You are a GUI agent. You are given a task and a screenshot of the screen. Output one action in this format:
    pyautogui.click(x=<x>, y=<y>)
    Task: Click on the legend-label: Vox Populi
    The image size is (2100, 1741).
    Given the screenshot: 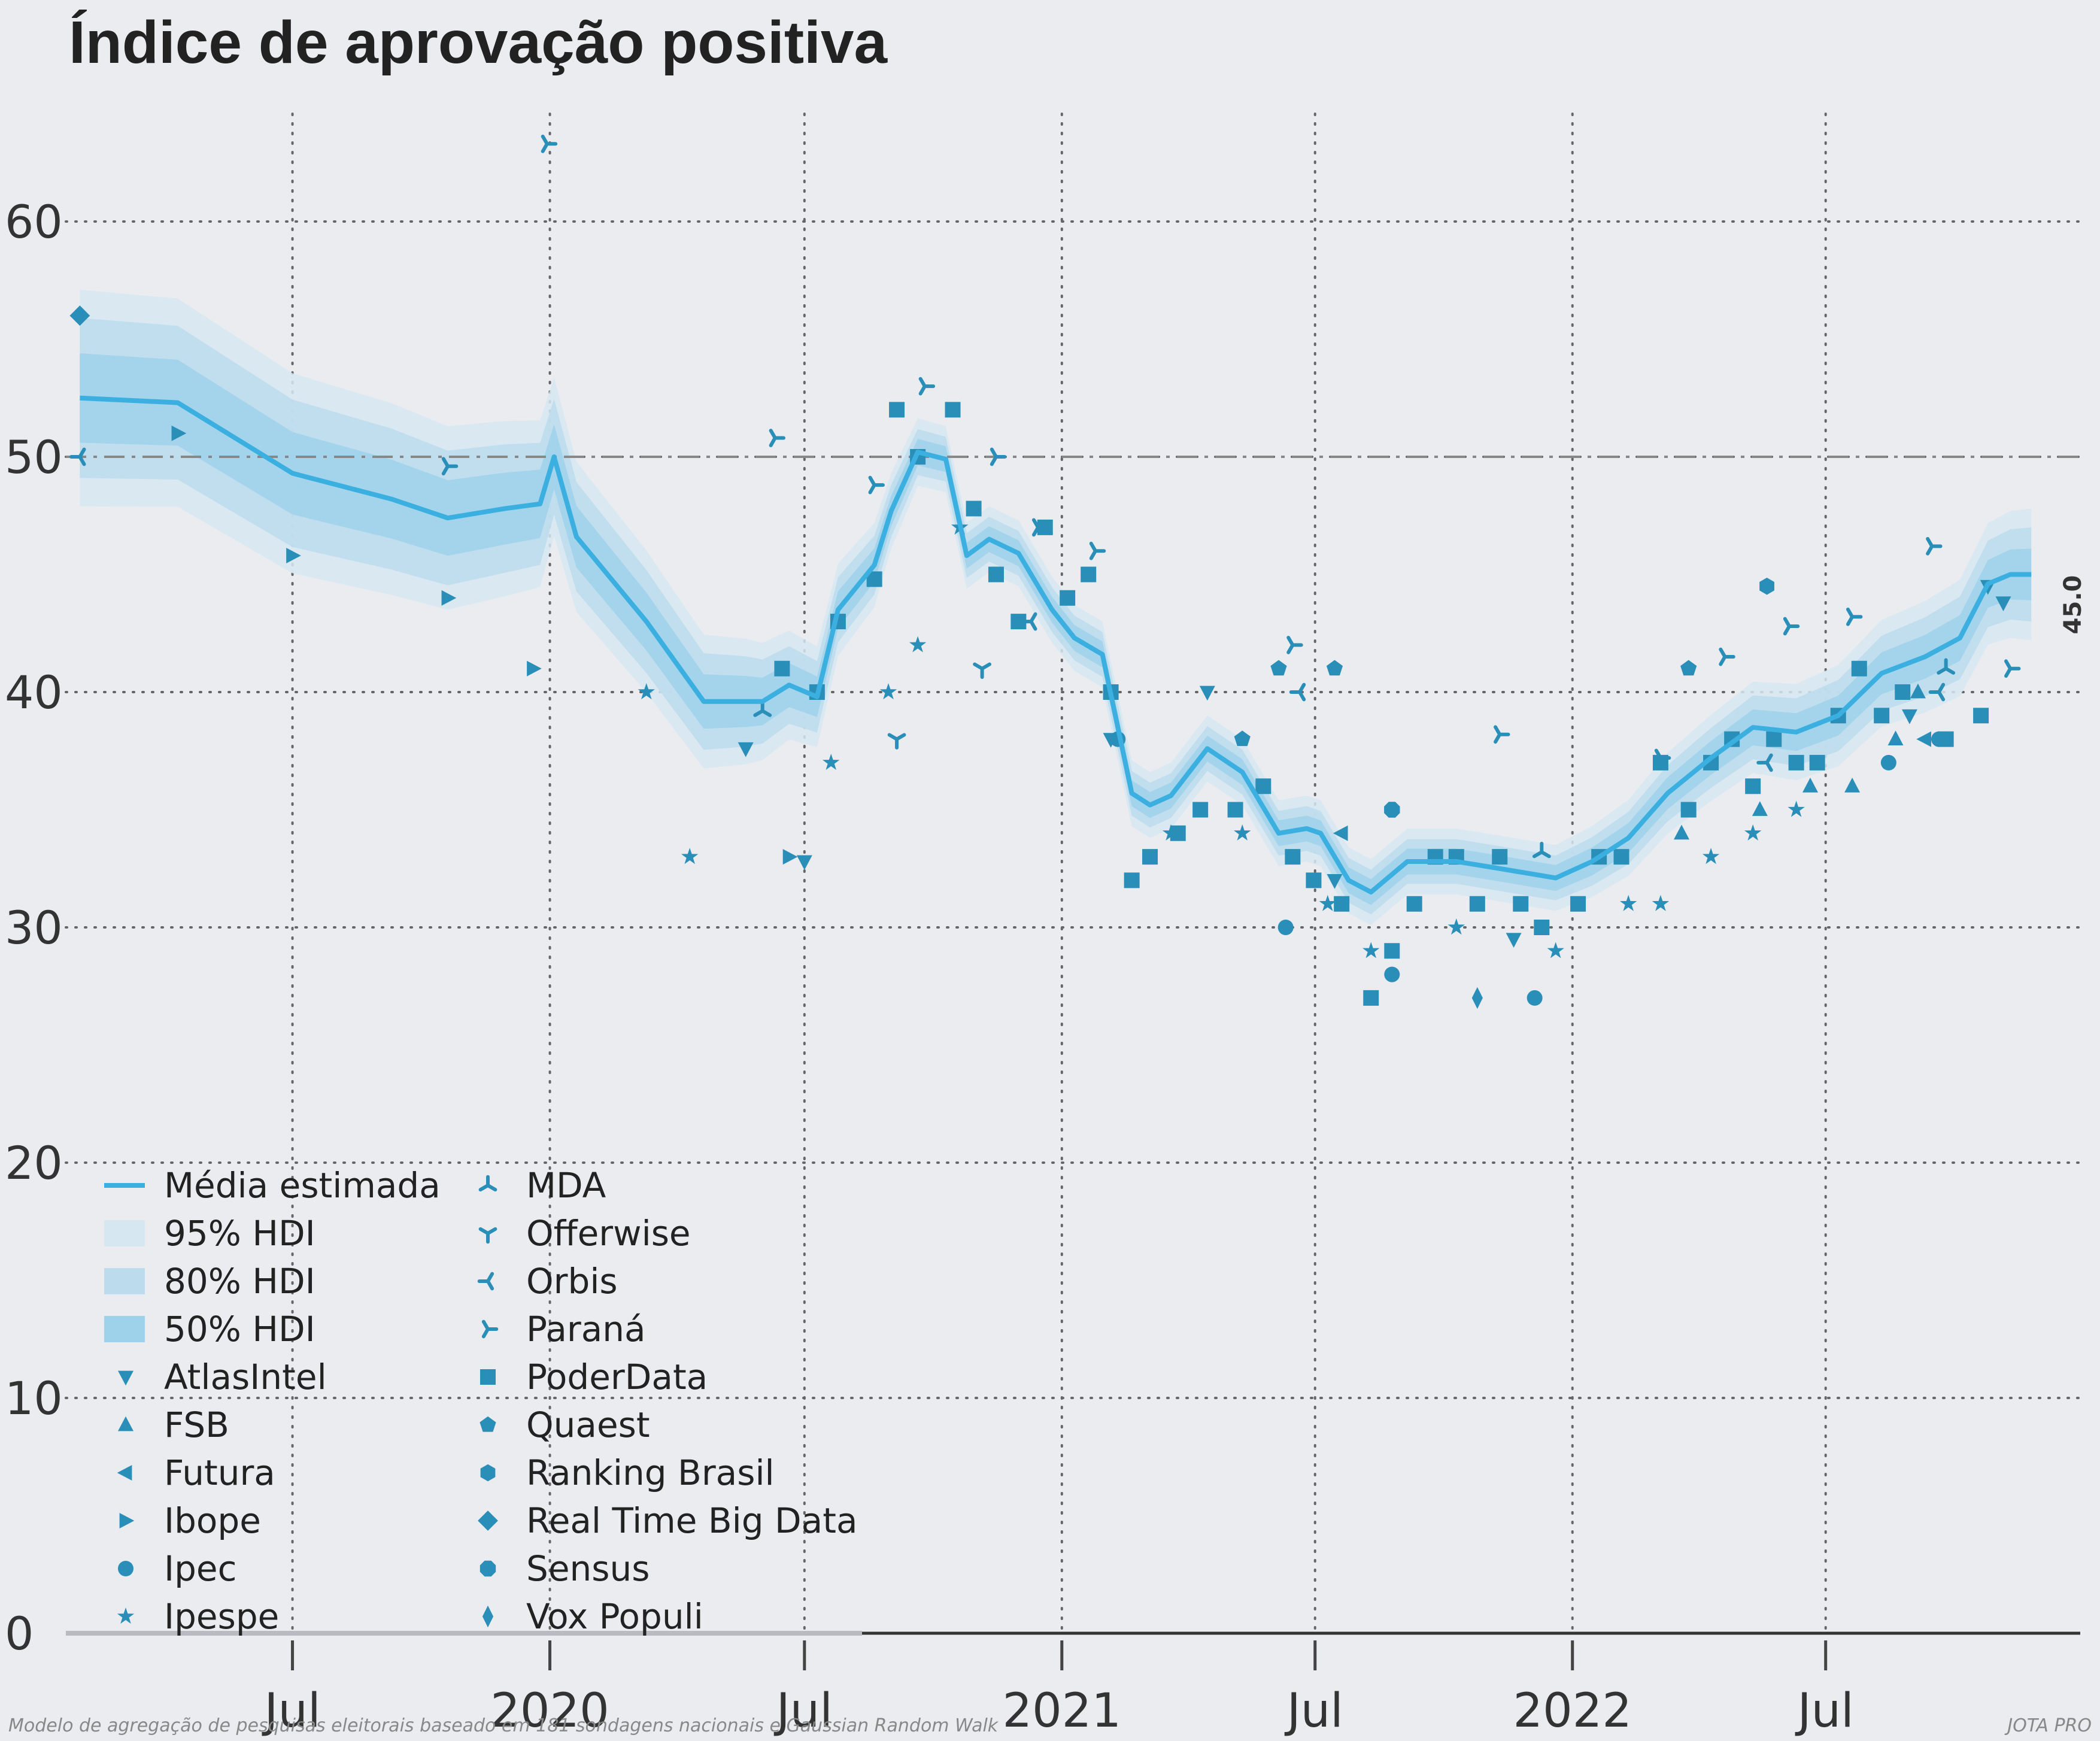 What is the action you would take?
    pyautogui.click(x=614, y=1616)
    